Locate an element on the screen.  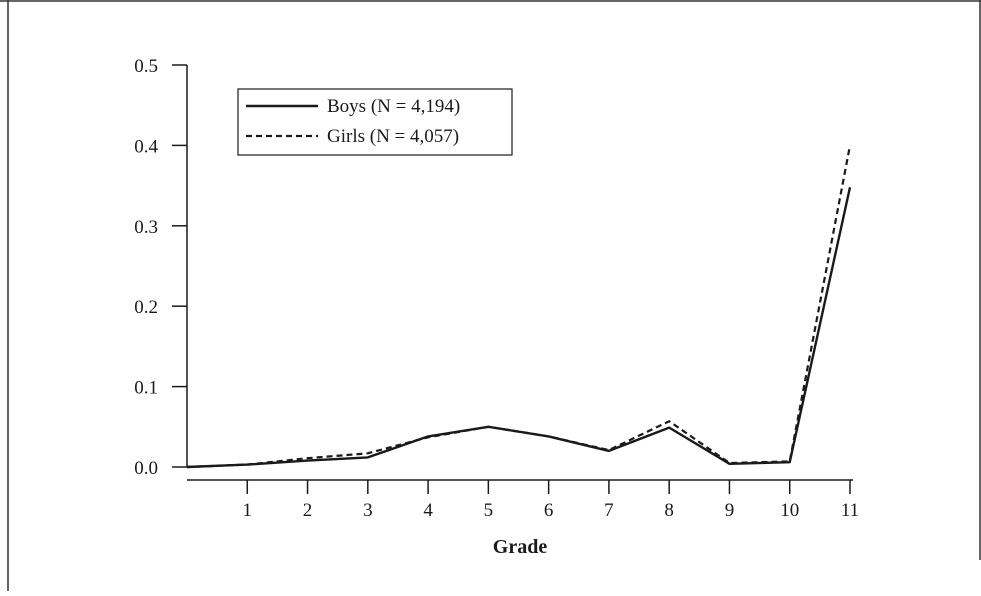
x-tick-label: 1 is located at coordinates (248, 510).